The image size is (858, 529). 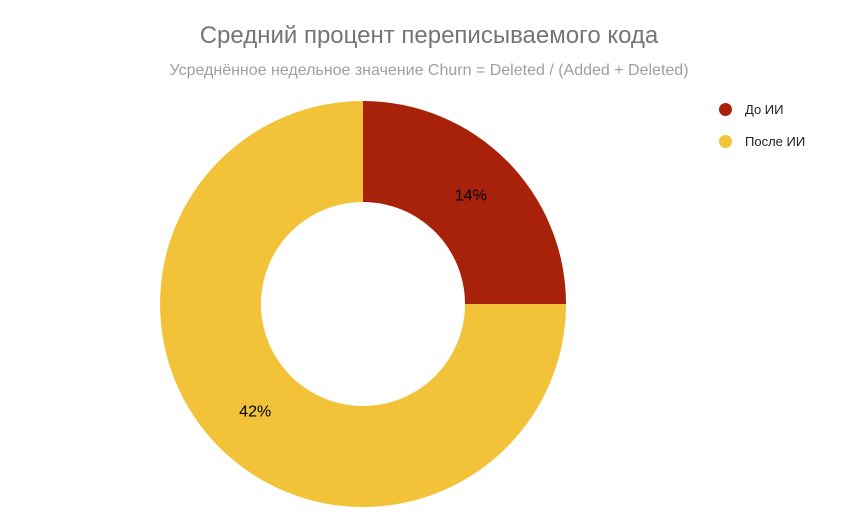 I want to click on legend-item-after-ai: После ИИ, so click(x=762, y=141).